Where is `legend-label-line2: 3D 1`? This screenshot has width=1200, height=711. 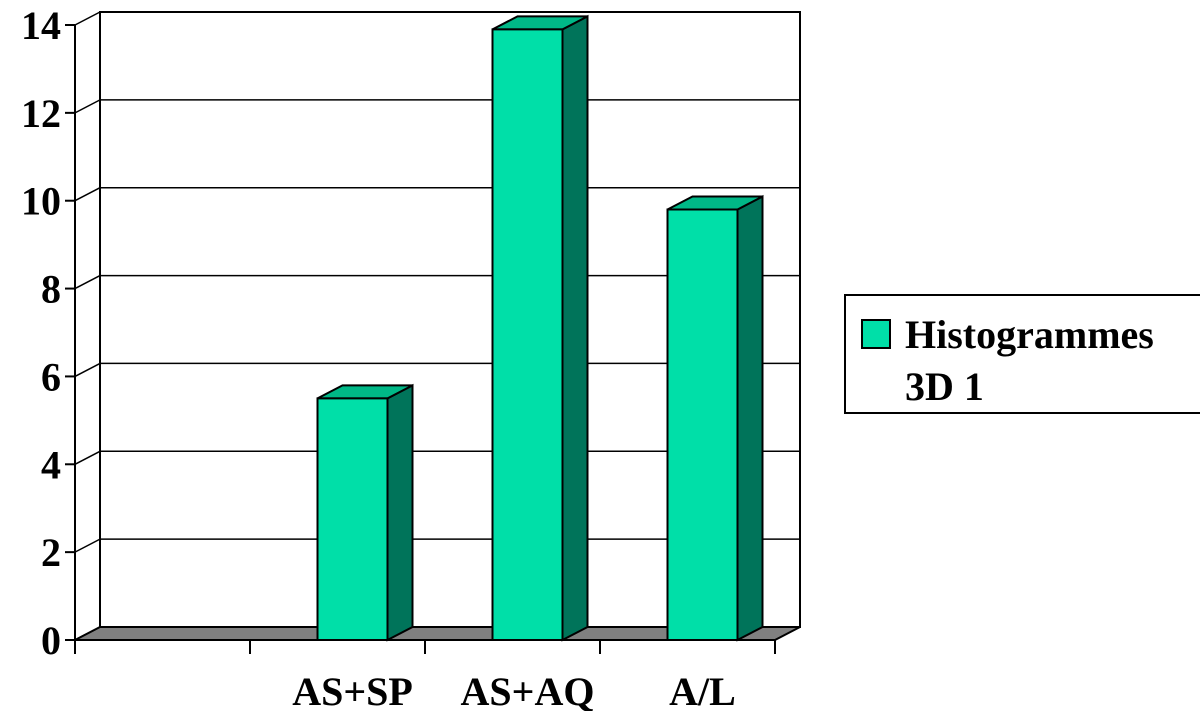 legend-label-line2: 3D 1 is located at coordinates (944, 386).